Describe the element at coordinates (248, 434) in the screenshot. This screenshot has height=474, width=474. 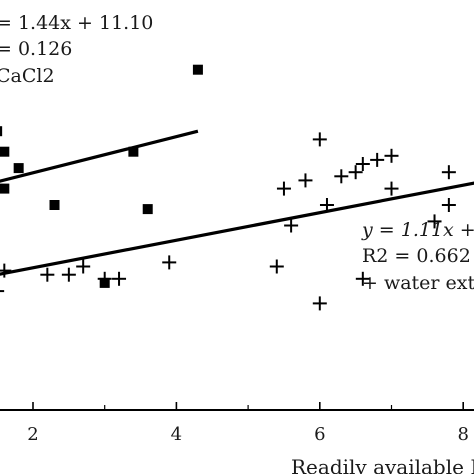
I see `x-axis-tick-labels: 2468101214` at that location.